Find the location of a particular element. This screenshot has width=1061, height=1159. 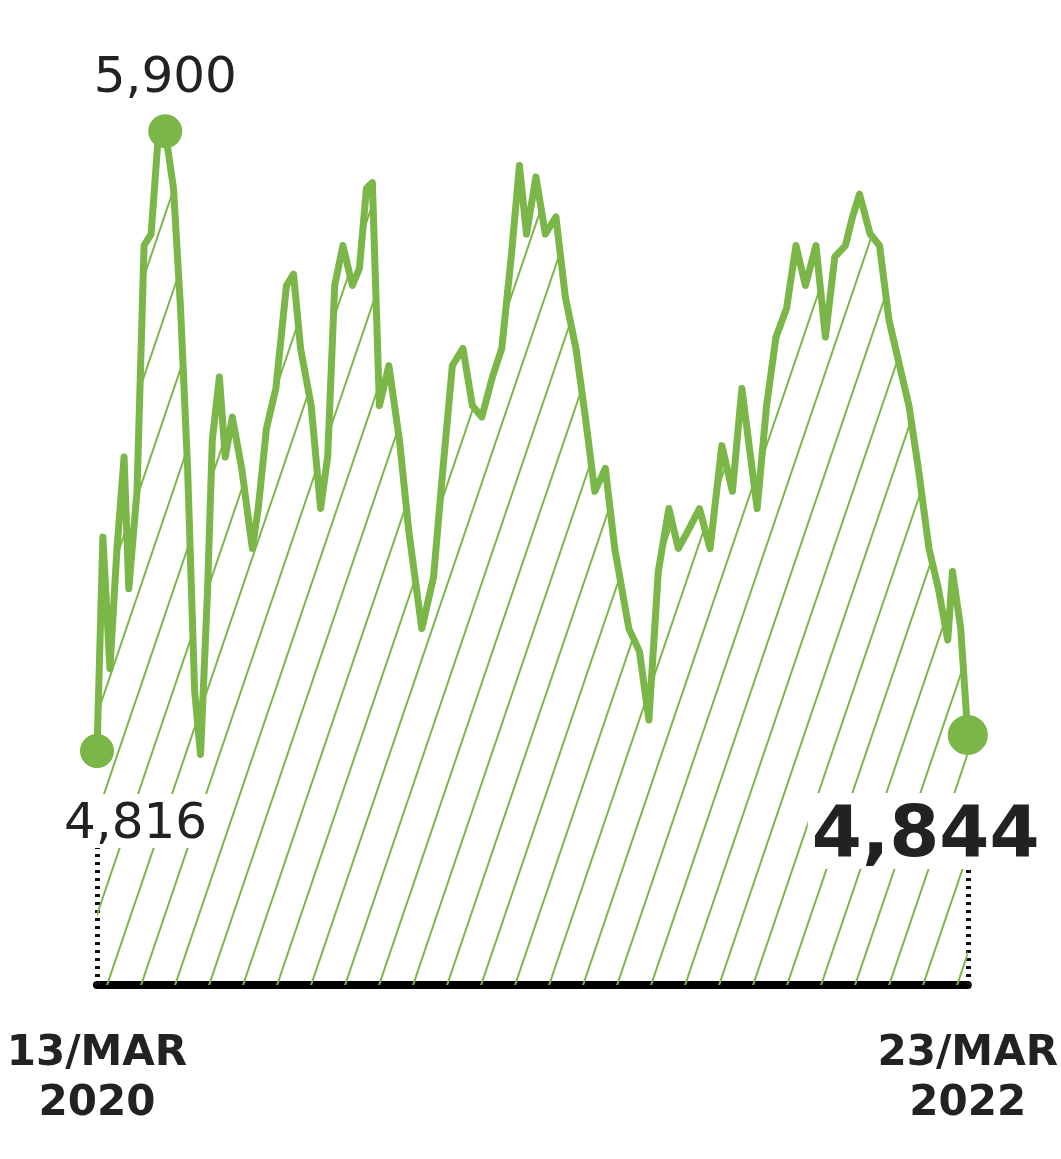

x-tick-label: 23/MAR 2022 is located at coordinates (967, 1075).